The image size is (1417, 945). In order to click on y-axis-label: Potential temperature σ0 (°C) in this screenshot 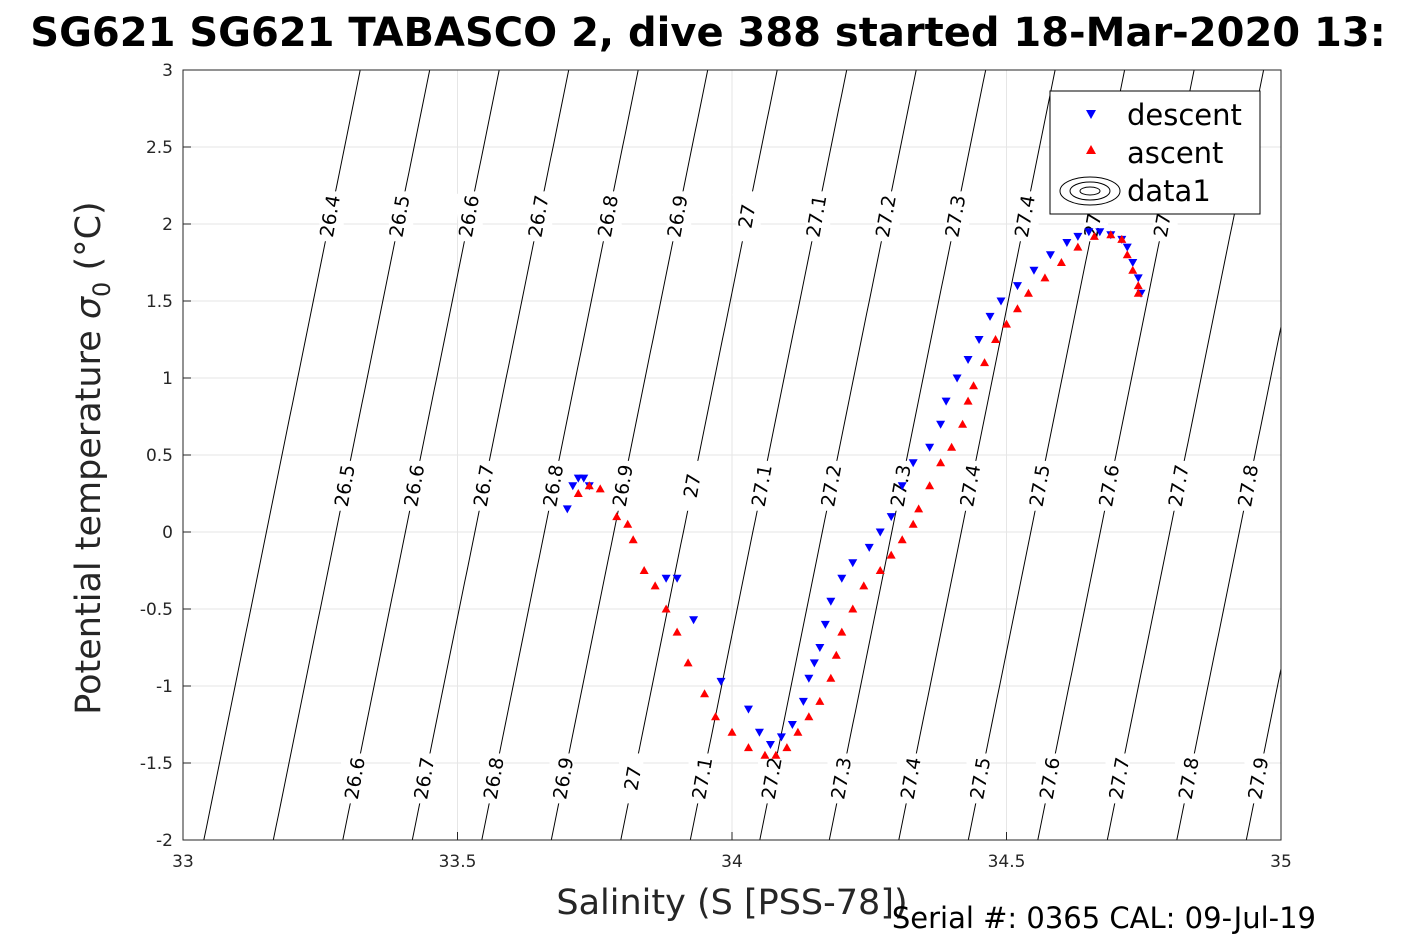, I will do `click(92, 457)`.